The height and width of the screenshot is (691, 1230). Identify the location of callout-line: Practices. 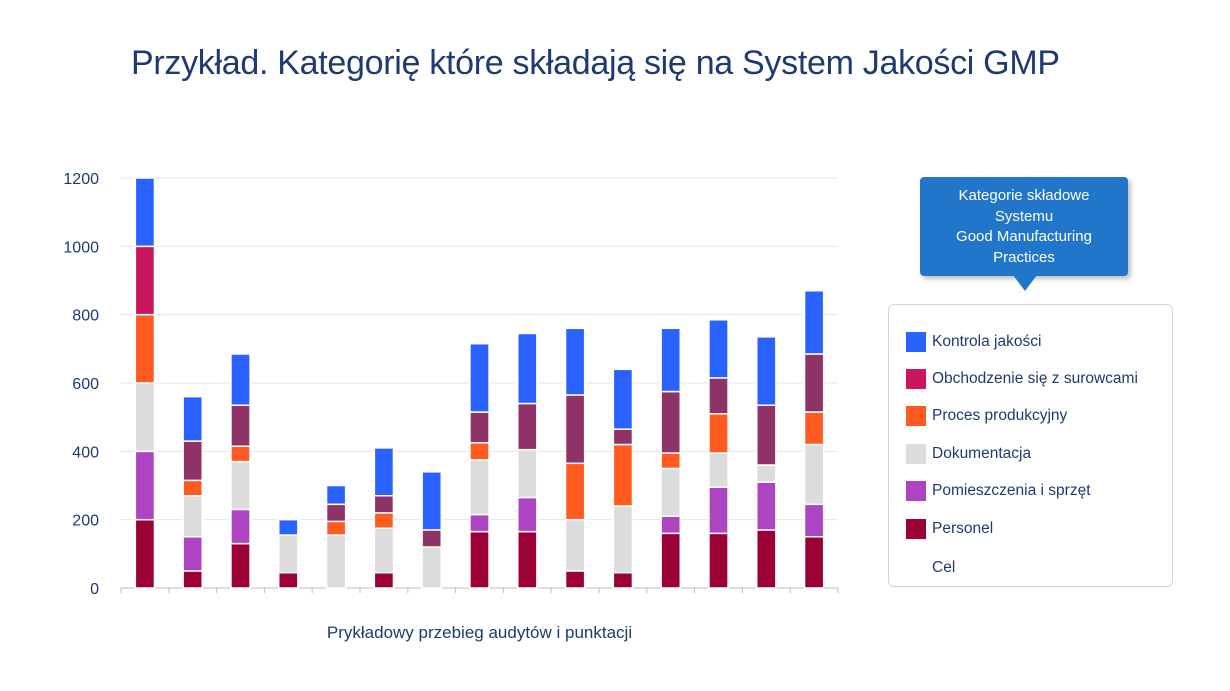
(1024, 257).